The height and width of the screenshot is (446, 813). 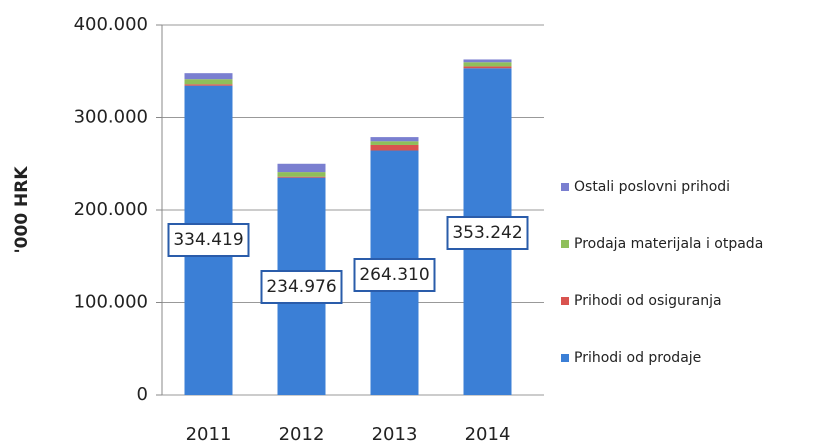 What do you see at coordinates (22, 210) in the screenshot?
I see `y-axis-title: '000 HRK` at bounding box center [22, 210].